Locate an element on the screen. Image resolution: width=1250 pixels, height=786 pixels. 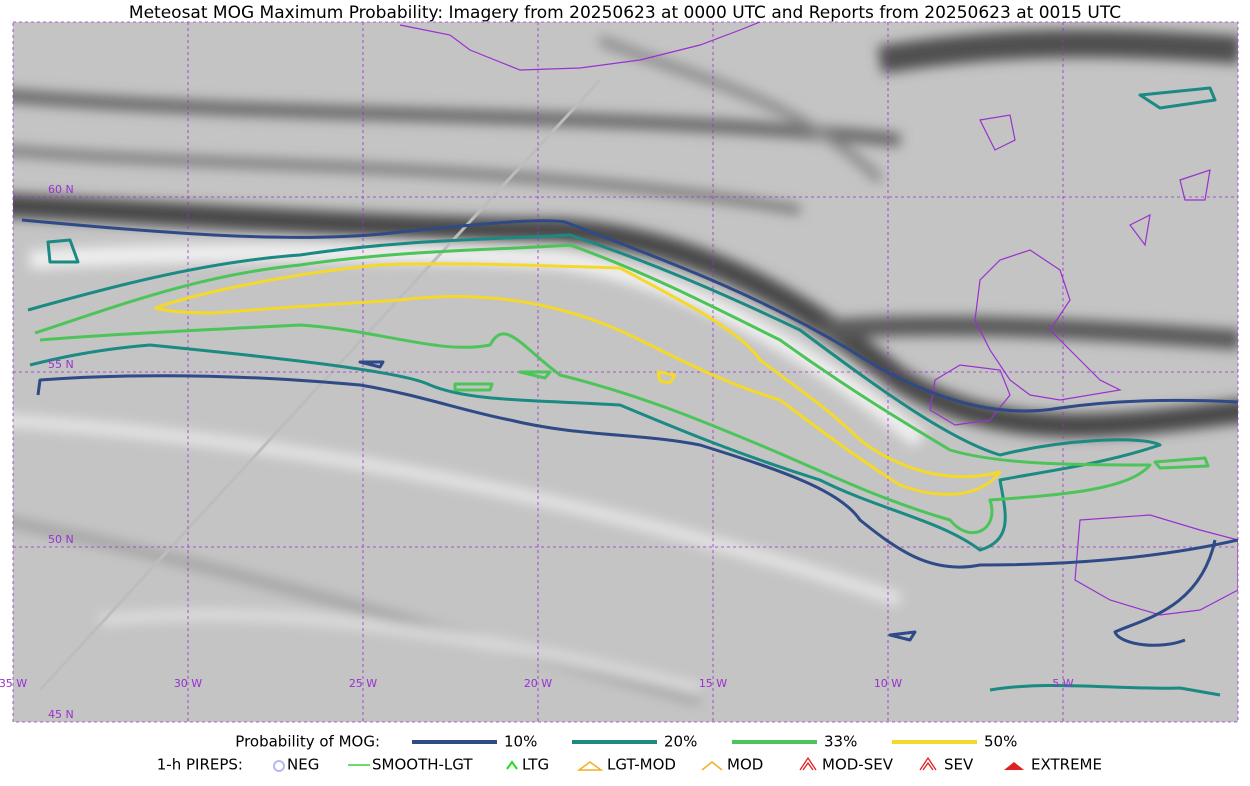
lon-label: 35 W is located at coordinates (13, 683).